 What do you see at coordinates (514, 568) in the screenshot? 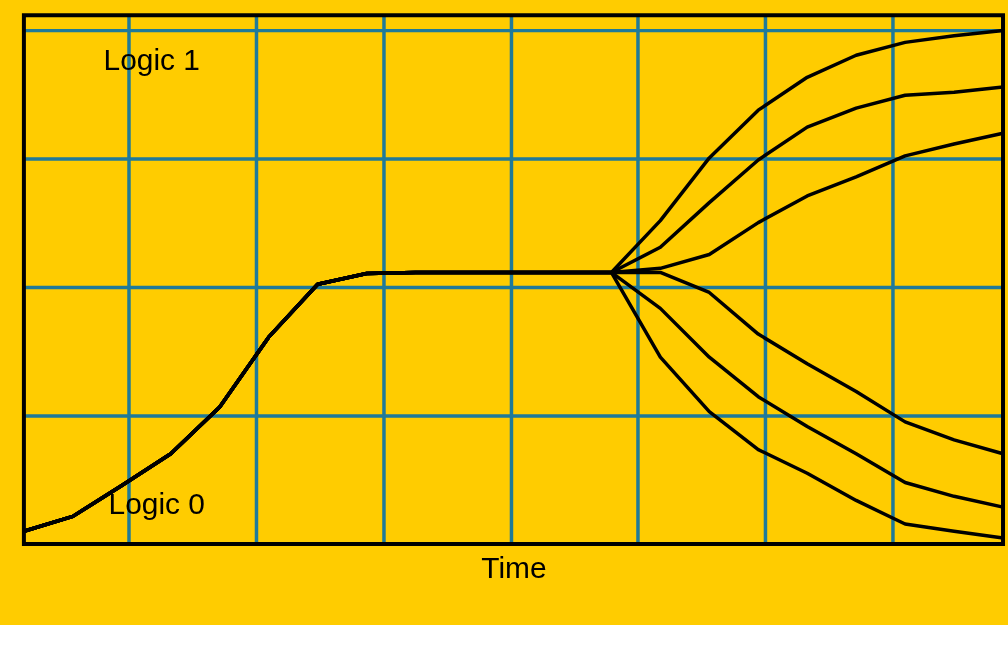
I see `x-axis-title: Time` at bounding box center [514, 568].